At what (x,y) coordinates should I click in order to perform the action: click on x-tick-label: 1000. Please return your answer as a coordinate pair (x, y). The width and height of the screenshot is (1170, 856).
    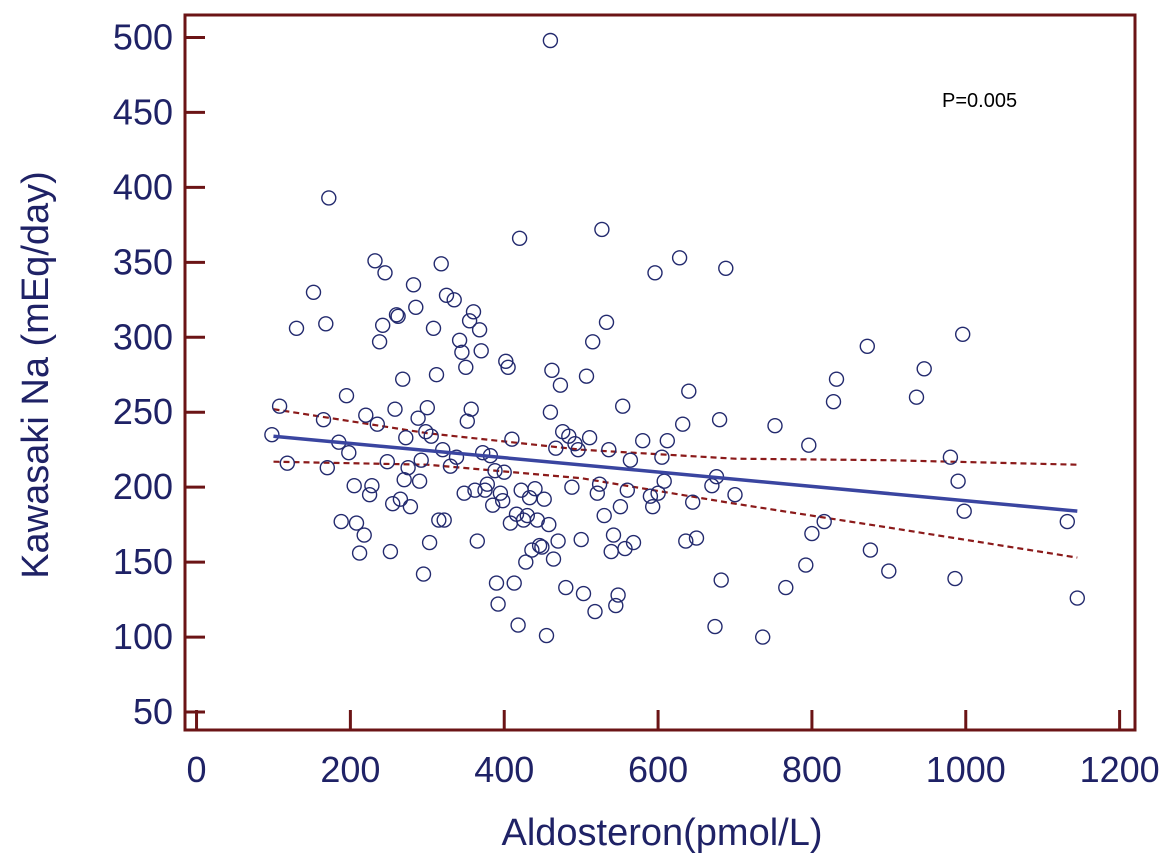
    Looking at the image, I should click on (966, 769).